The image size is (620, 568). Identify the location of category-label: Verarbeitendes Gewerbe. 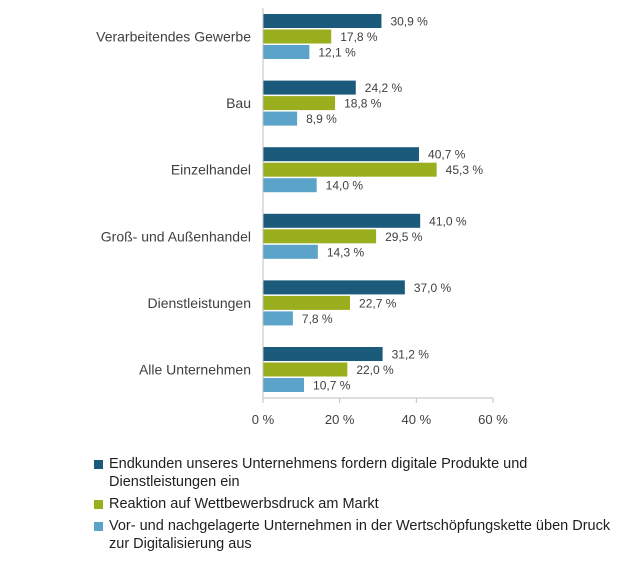
(173, 37).